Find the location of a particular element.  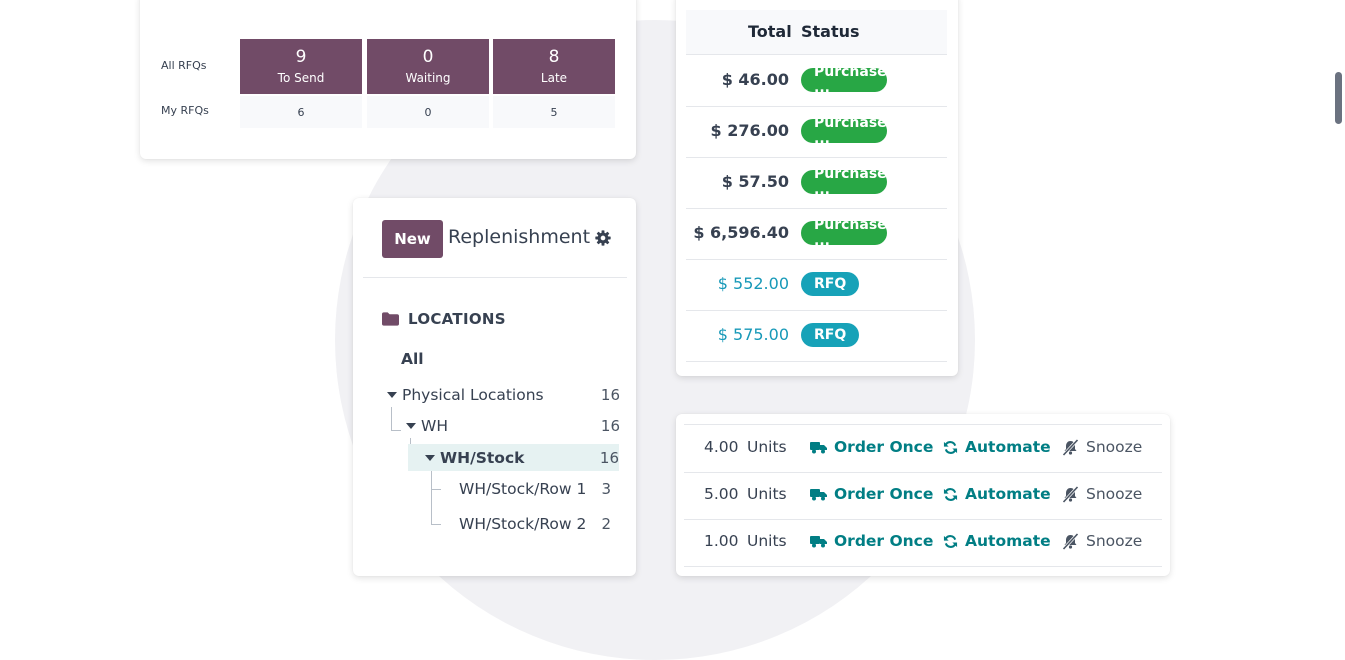

tree-item-row-2: WH/Stock/Row 2 2 is located at coordinates (535, 523).